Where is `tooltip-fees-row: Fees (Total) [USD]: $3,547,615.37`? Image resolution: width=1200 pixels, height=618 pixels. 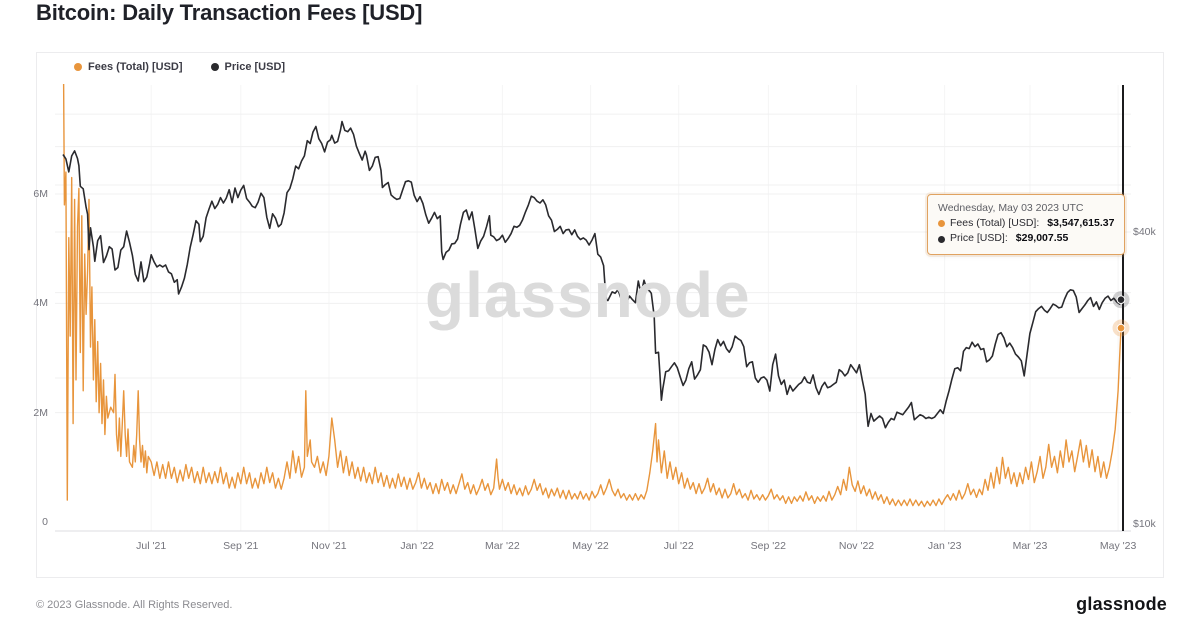
tooltip-fees-row: Fees (Total) [USD]: $3,547,615.37 is located at coordinates (1026, 223).